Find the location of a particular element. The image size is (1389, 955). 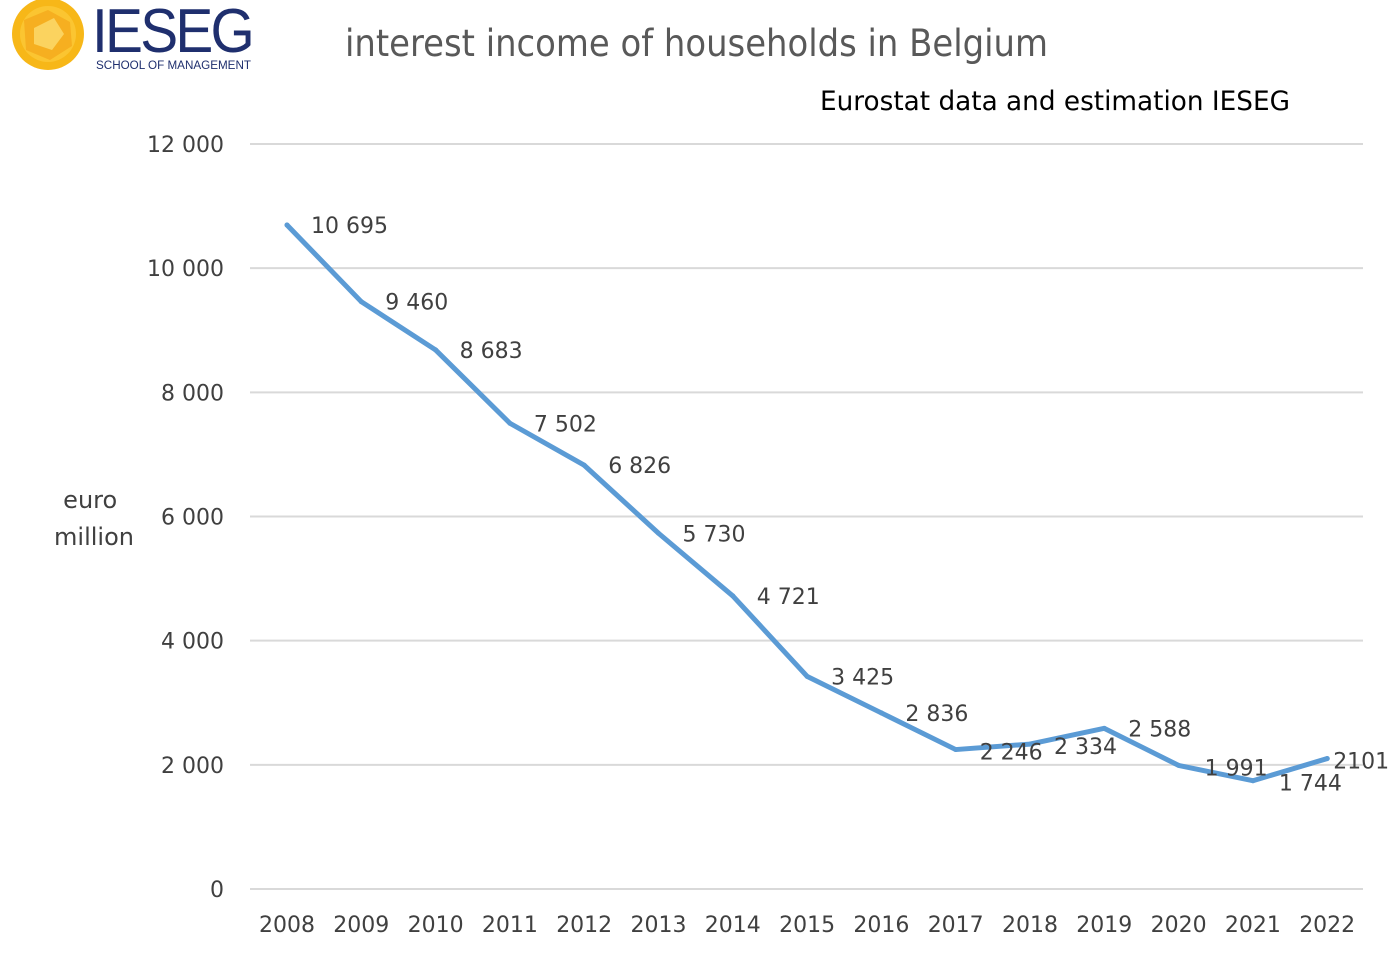

y-tick-labels: 0 2 000 4 000 6 000 8 000 10 000 12 000 is located at coordinates (185, 518).